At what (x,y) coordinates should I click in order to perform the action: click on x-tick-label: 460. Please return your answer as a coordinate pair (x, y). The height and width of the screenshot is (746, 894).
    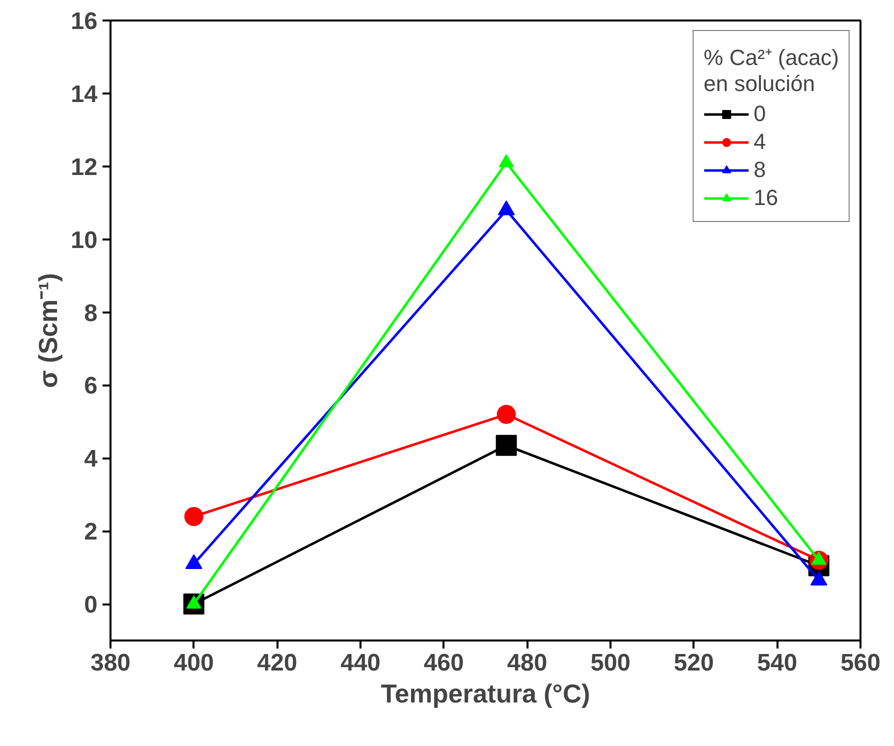
    Looking at the image, I should click on (444, 663).